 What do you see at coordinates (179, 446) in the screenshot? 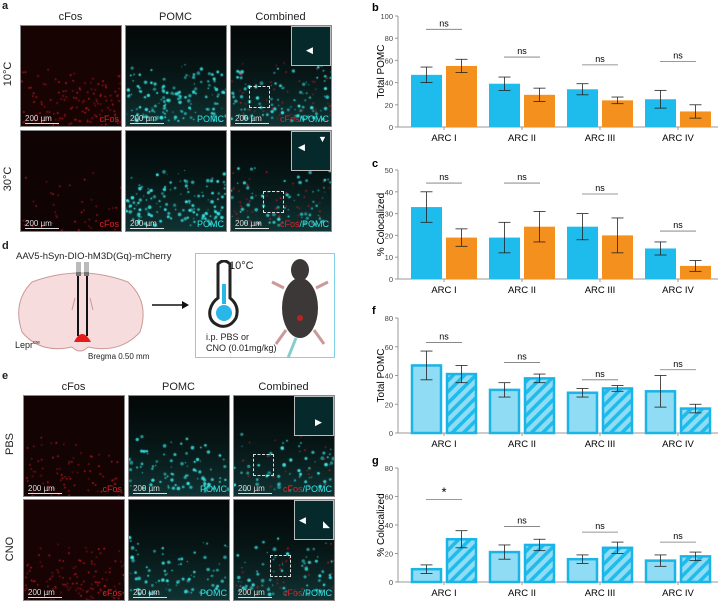
I see `micrograph-pomc-pbs: 200 µm POMC` at bounding box center [179, 446].